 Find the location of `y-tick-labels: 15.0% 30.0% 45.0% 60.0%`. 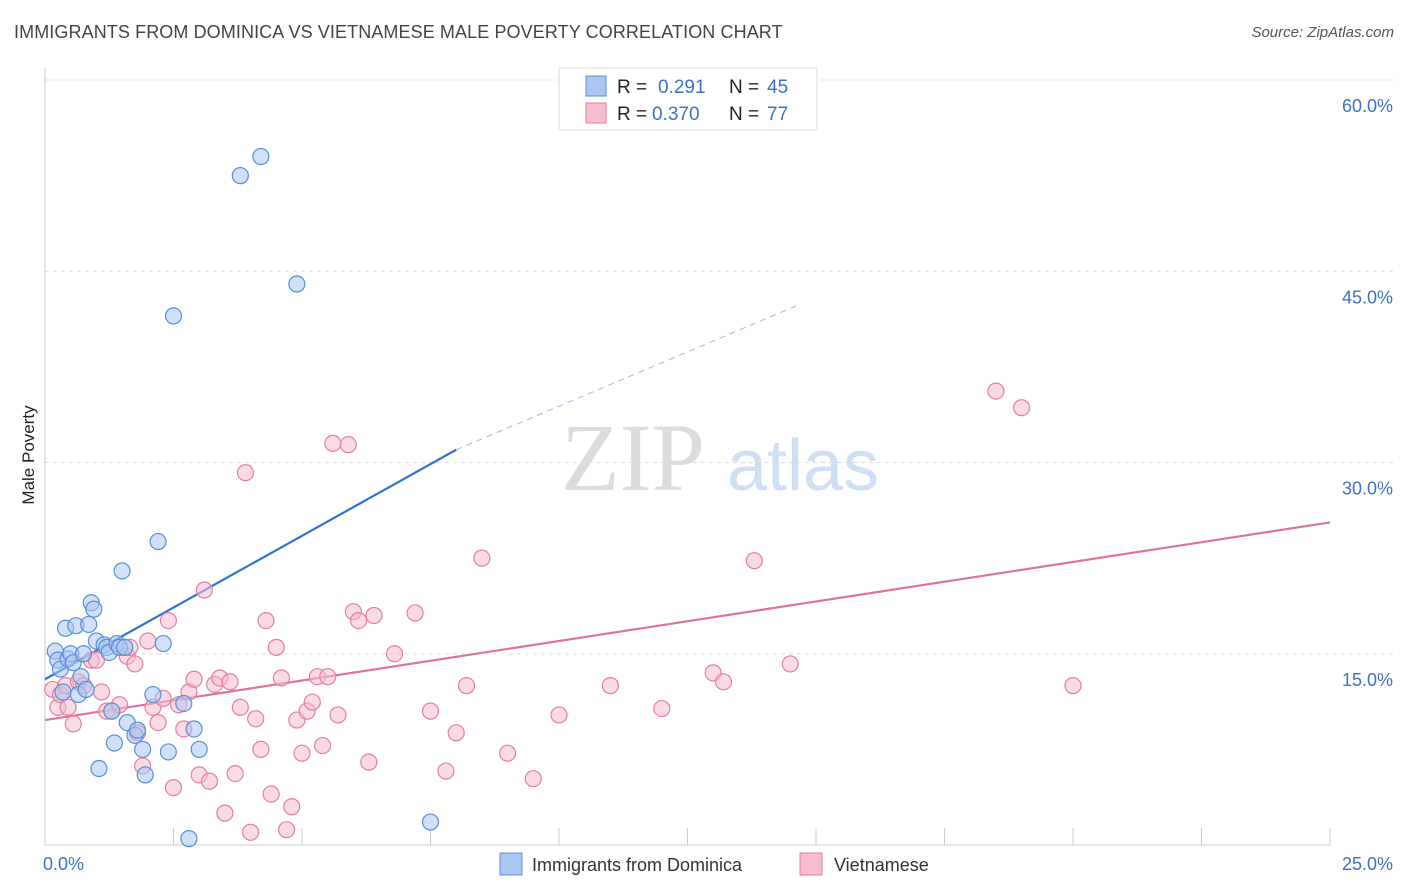

y-tick-labels: 15.0% 30.0% 45.0% 60.0% is located at coordinates (1367, 393).